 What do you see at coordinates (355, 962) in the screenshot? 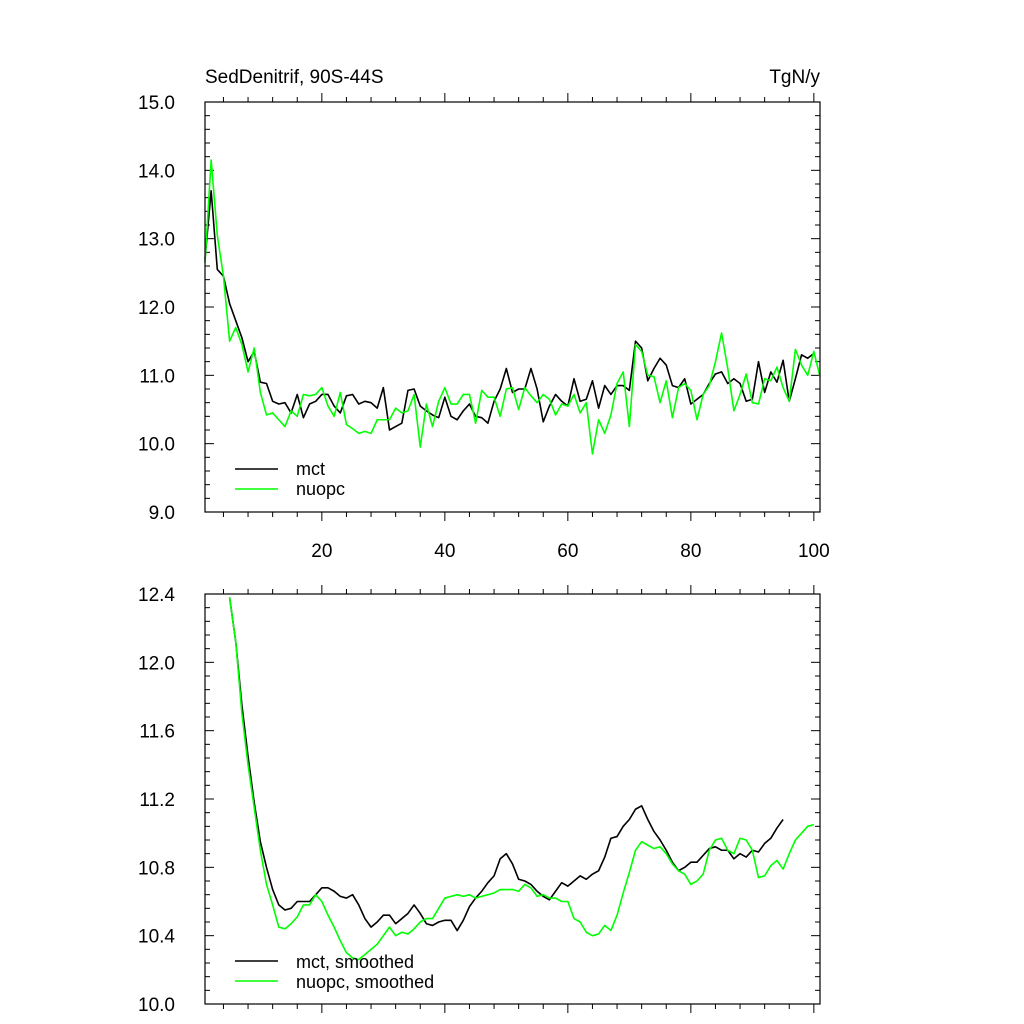
I see `legend-label-mct-smoothed: mct, smoothed` at bounding box center [355, 962].